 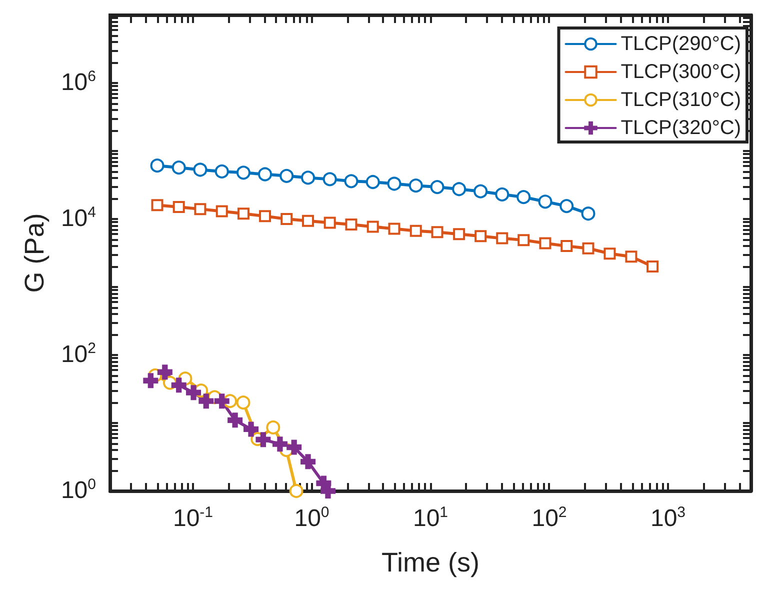 I want to click on legend-label: TLCP(290°C), so click(x=681, y=44).